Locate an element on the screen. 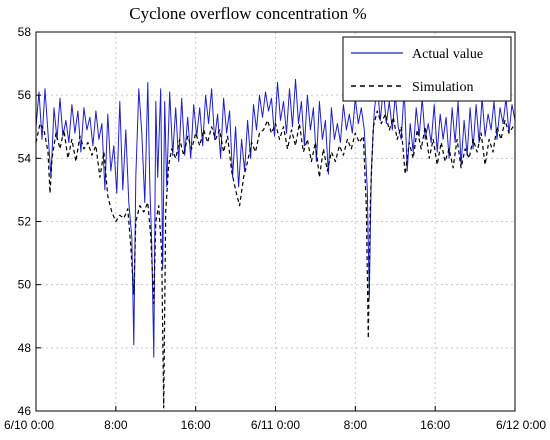 The height and width of the screenshot is (440, 550). legend-box is located at coordinates (427, 69).